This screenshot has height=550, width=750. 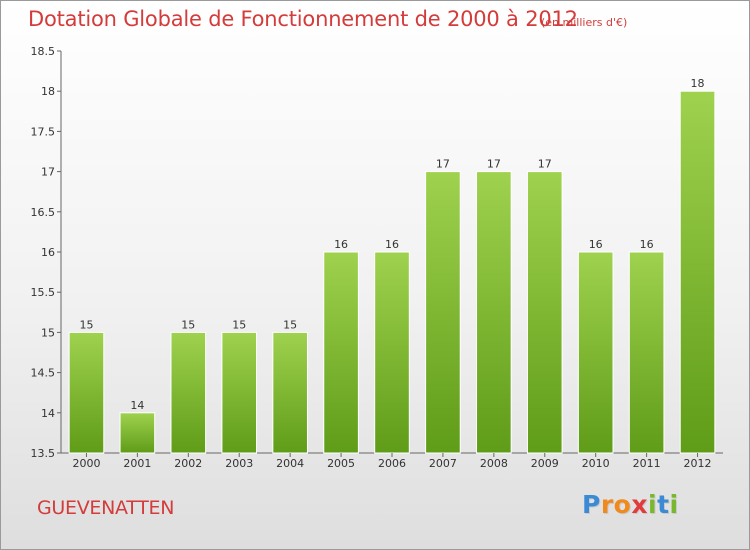 What do you see at coordinates (596, 463) in the screenshot?
I see `x-tick-label: 2010` at bounding box center [596, 463].